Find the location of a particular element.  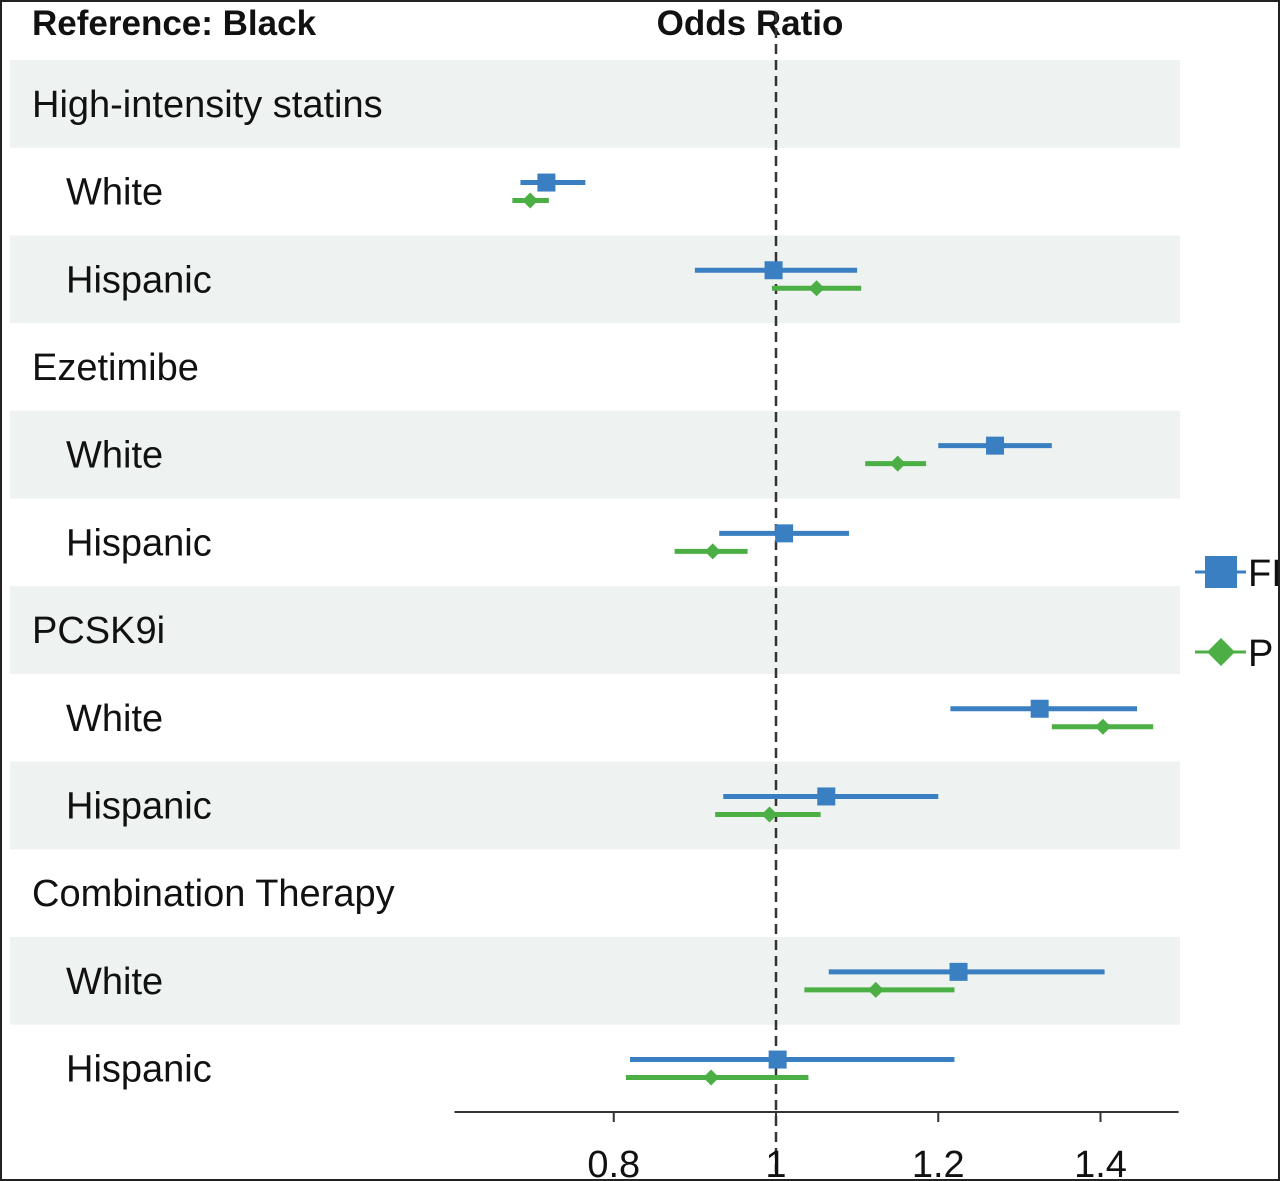

x-axis: 0.8 1 1.2 1.4 is located at coordinates (816, 1146).